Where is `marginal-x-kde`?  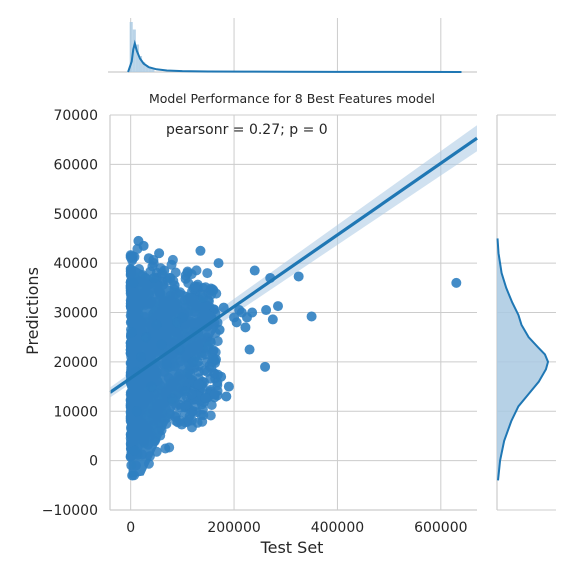 marginal-x-kde is located at coordinates (294, 56).